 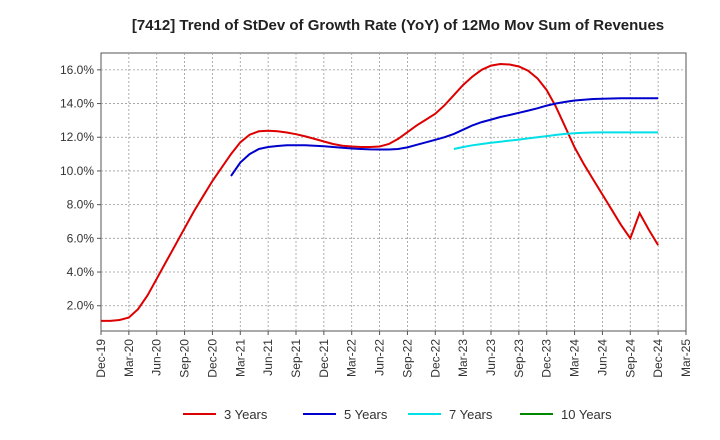 What do you see at coordinates (240, 358) in the screenshot?
I see `x-tick-label: Mar-21` at bounding box center [240, 358].